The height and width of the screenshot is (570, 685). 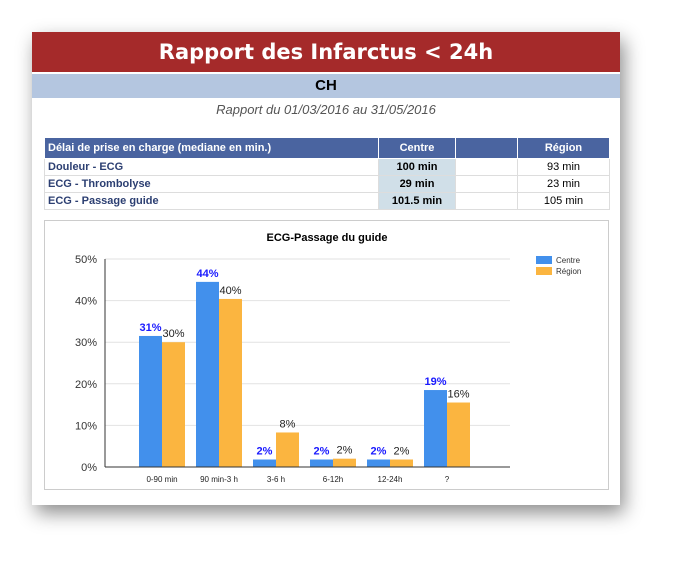 I want to click on data-label: 40%, so click(x=230, y=291).